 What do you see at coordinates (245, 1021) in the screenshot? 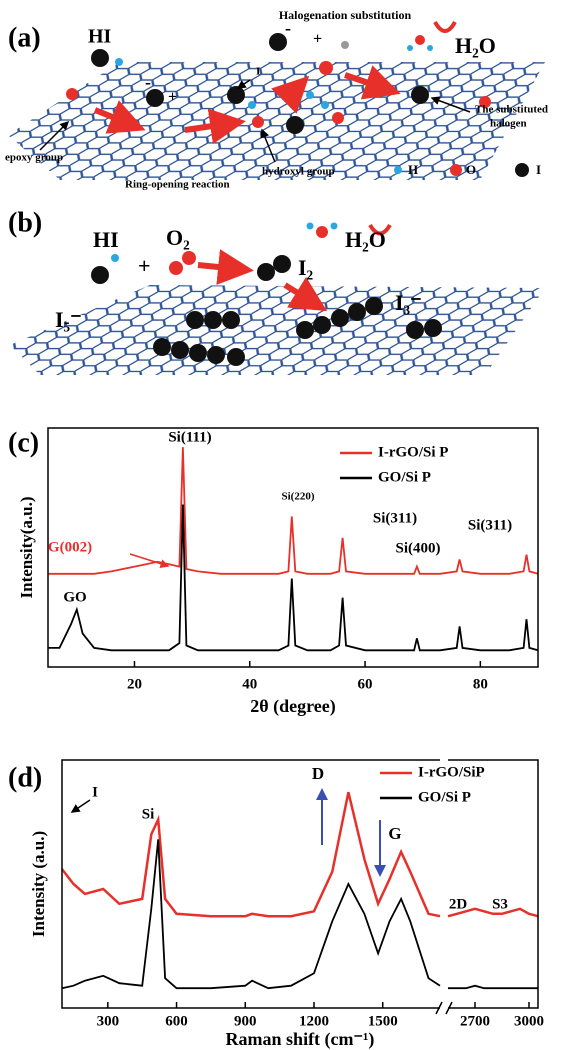
I see `x-tick-label: 900` at bounding box center [245, 1021].